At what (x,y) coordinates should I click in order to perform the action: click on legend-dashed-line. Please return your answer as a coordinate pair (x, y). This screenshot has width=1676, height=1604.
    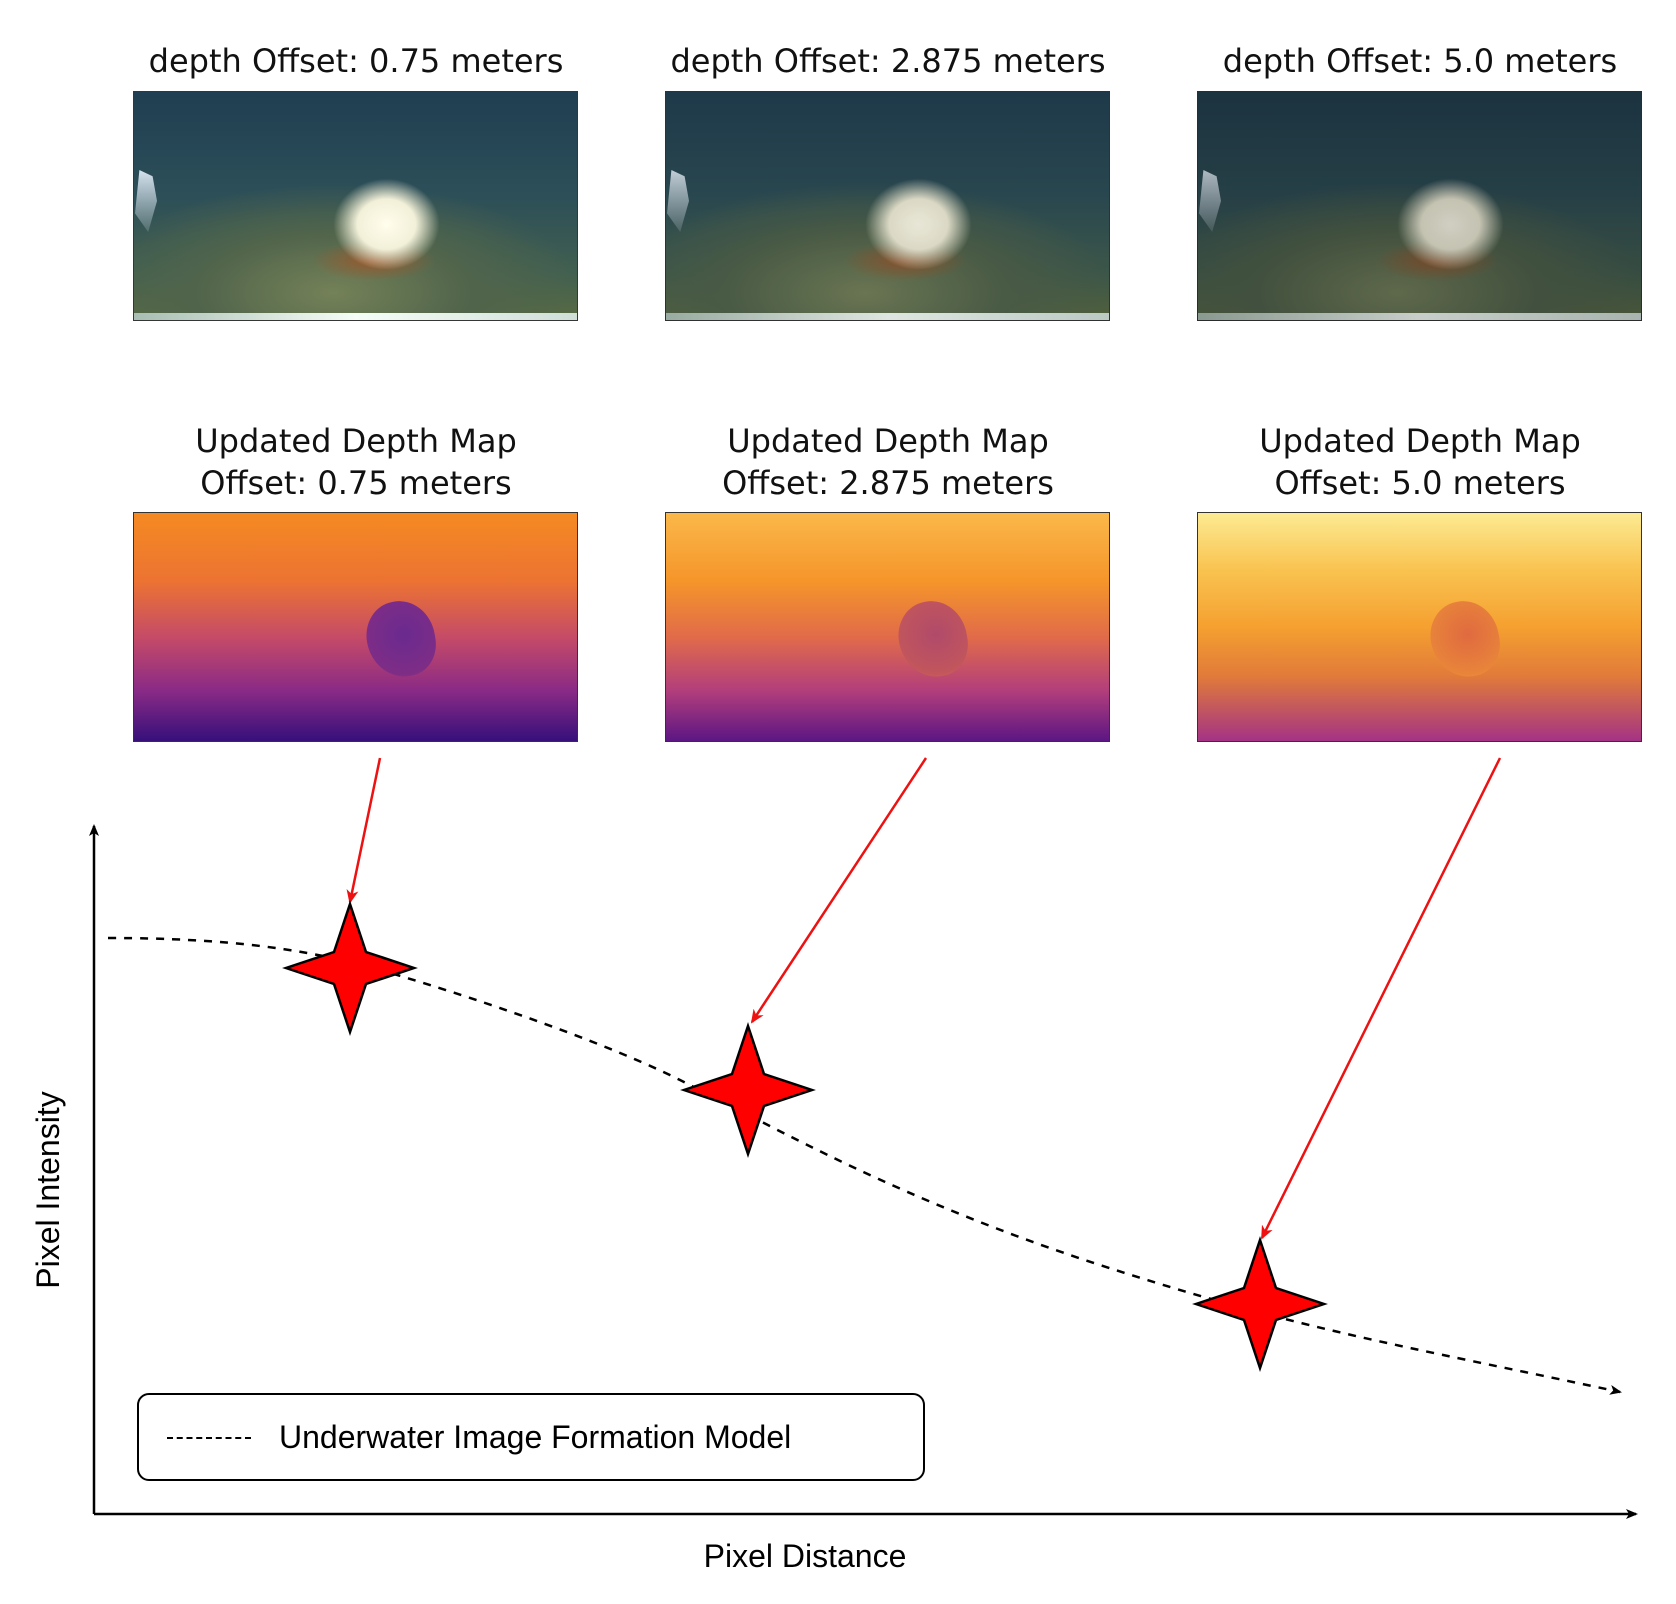
    Looking at the image, I should click on (209, 1438).